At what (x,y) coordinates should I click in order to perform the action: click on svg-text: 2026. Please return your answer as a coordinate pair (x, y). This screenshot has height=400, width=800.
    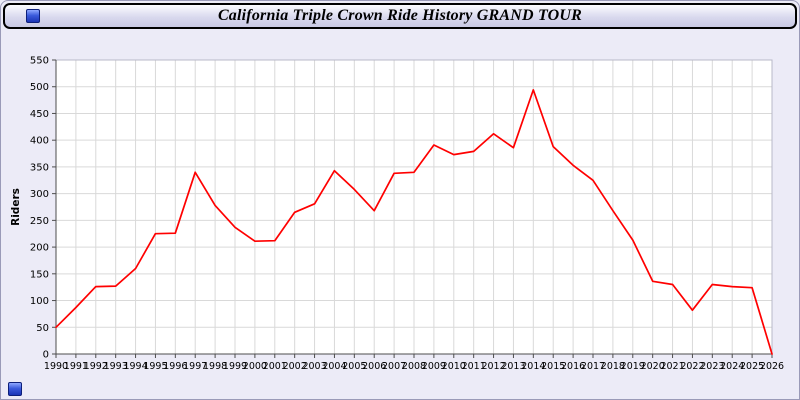
    Looking at the image, I should click on (772, 366).